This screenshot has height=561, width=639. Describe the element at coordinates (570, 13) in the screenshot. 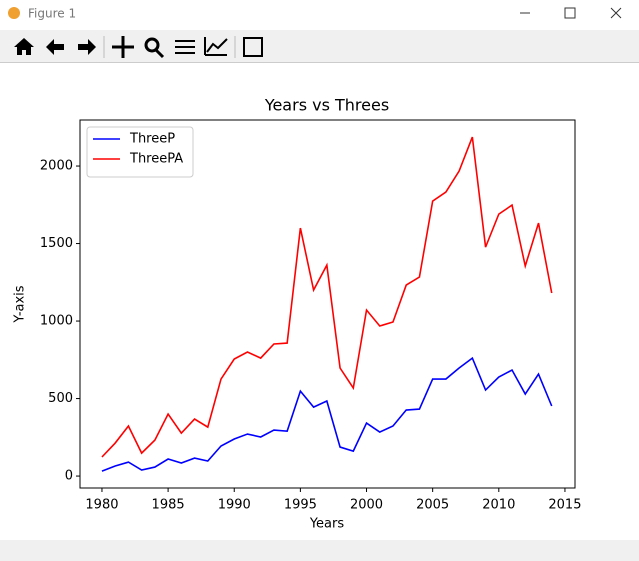

I see `maximize-button` at that location.